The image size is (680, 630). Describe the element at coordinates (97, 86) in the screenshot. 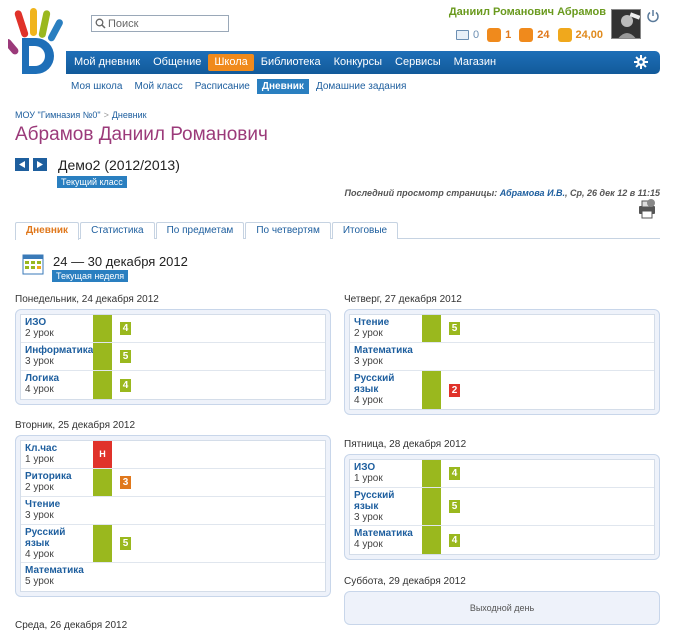

I see `subnav-my-school: Моя школа` at that location.